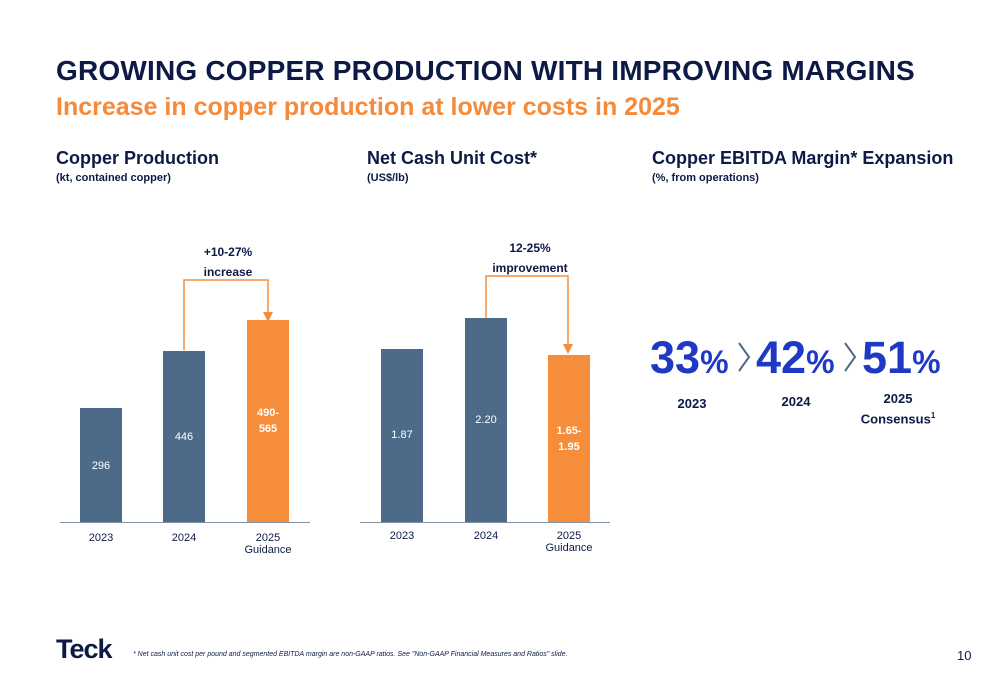 The width and height of the screenshot is (1000, 685). What do you see at coordinates (268, 429) in the screenshot?
I see `production-bar-2025-label-line2: 565` at bounding box center [268, 429].